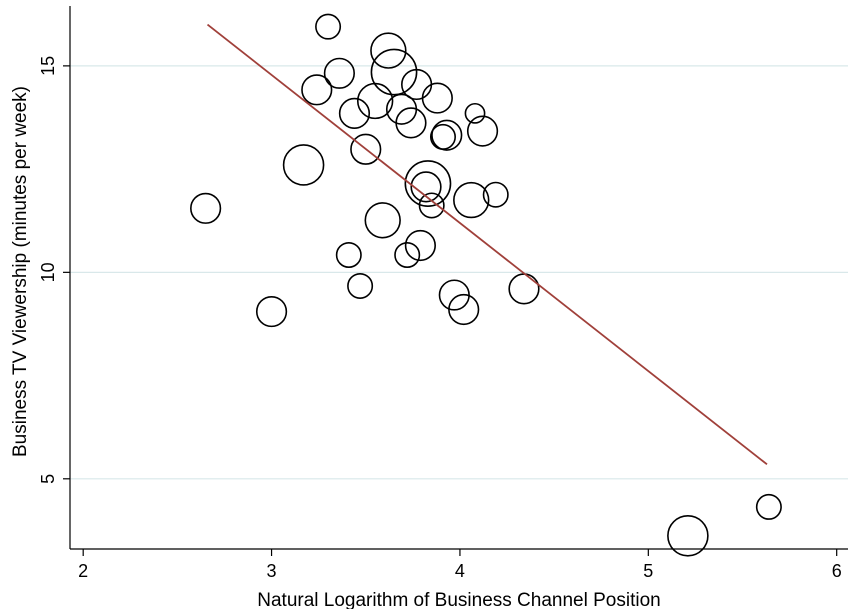  Describe the element at coordinates (48, 479) in the screenshot. I see `y-tick-label: 5` at that location.